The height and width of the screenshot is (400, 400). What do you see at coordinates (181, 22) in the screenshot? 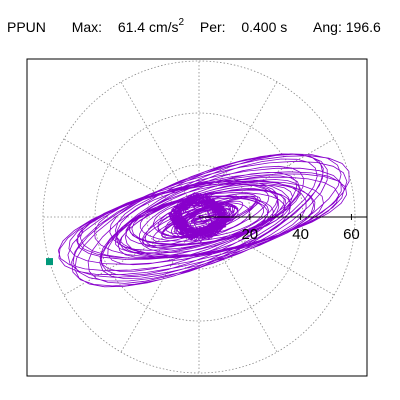
I see `max-unit-exponent: 2` at bounding box center [181, 22].